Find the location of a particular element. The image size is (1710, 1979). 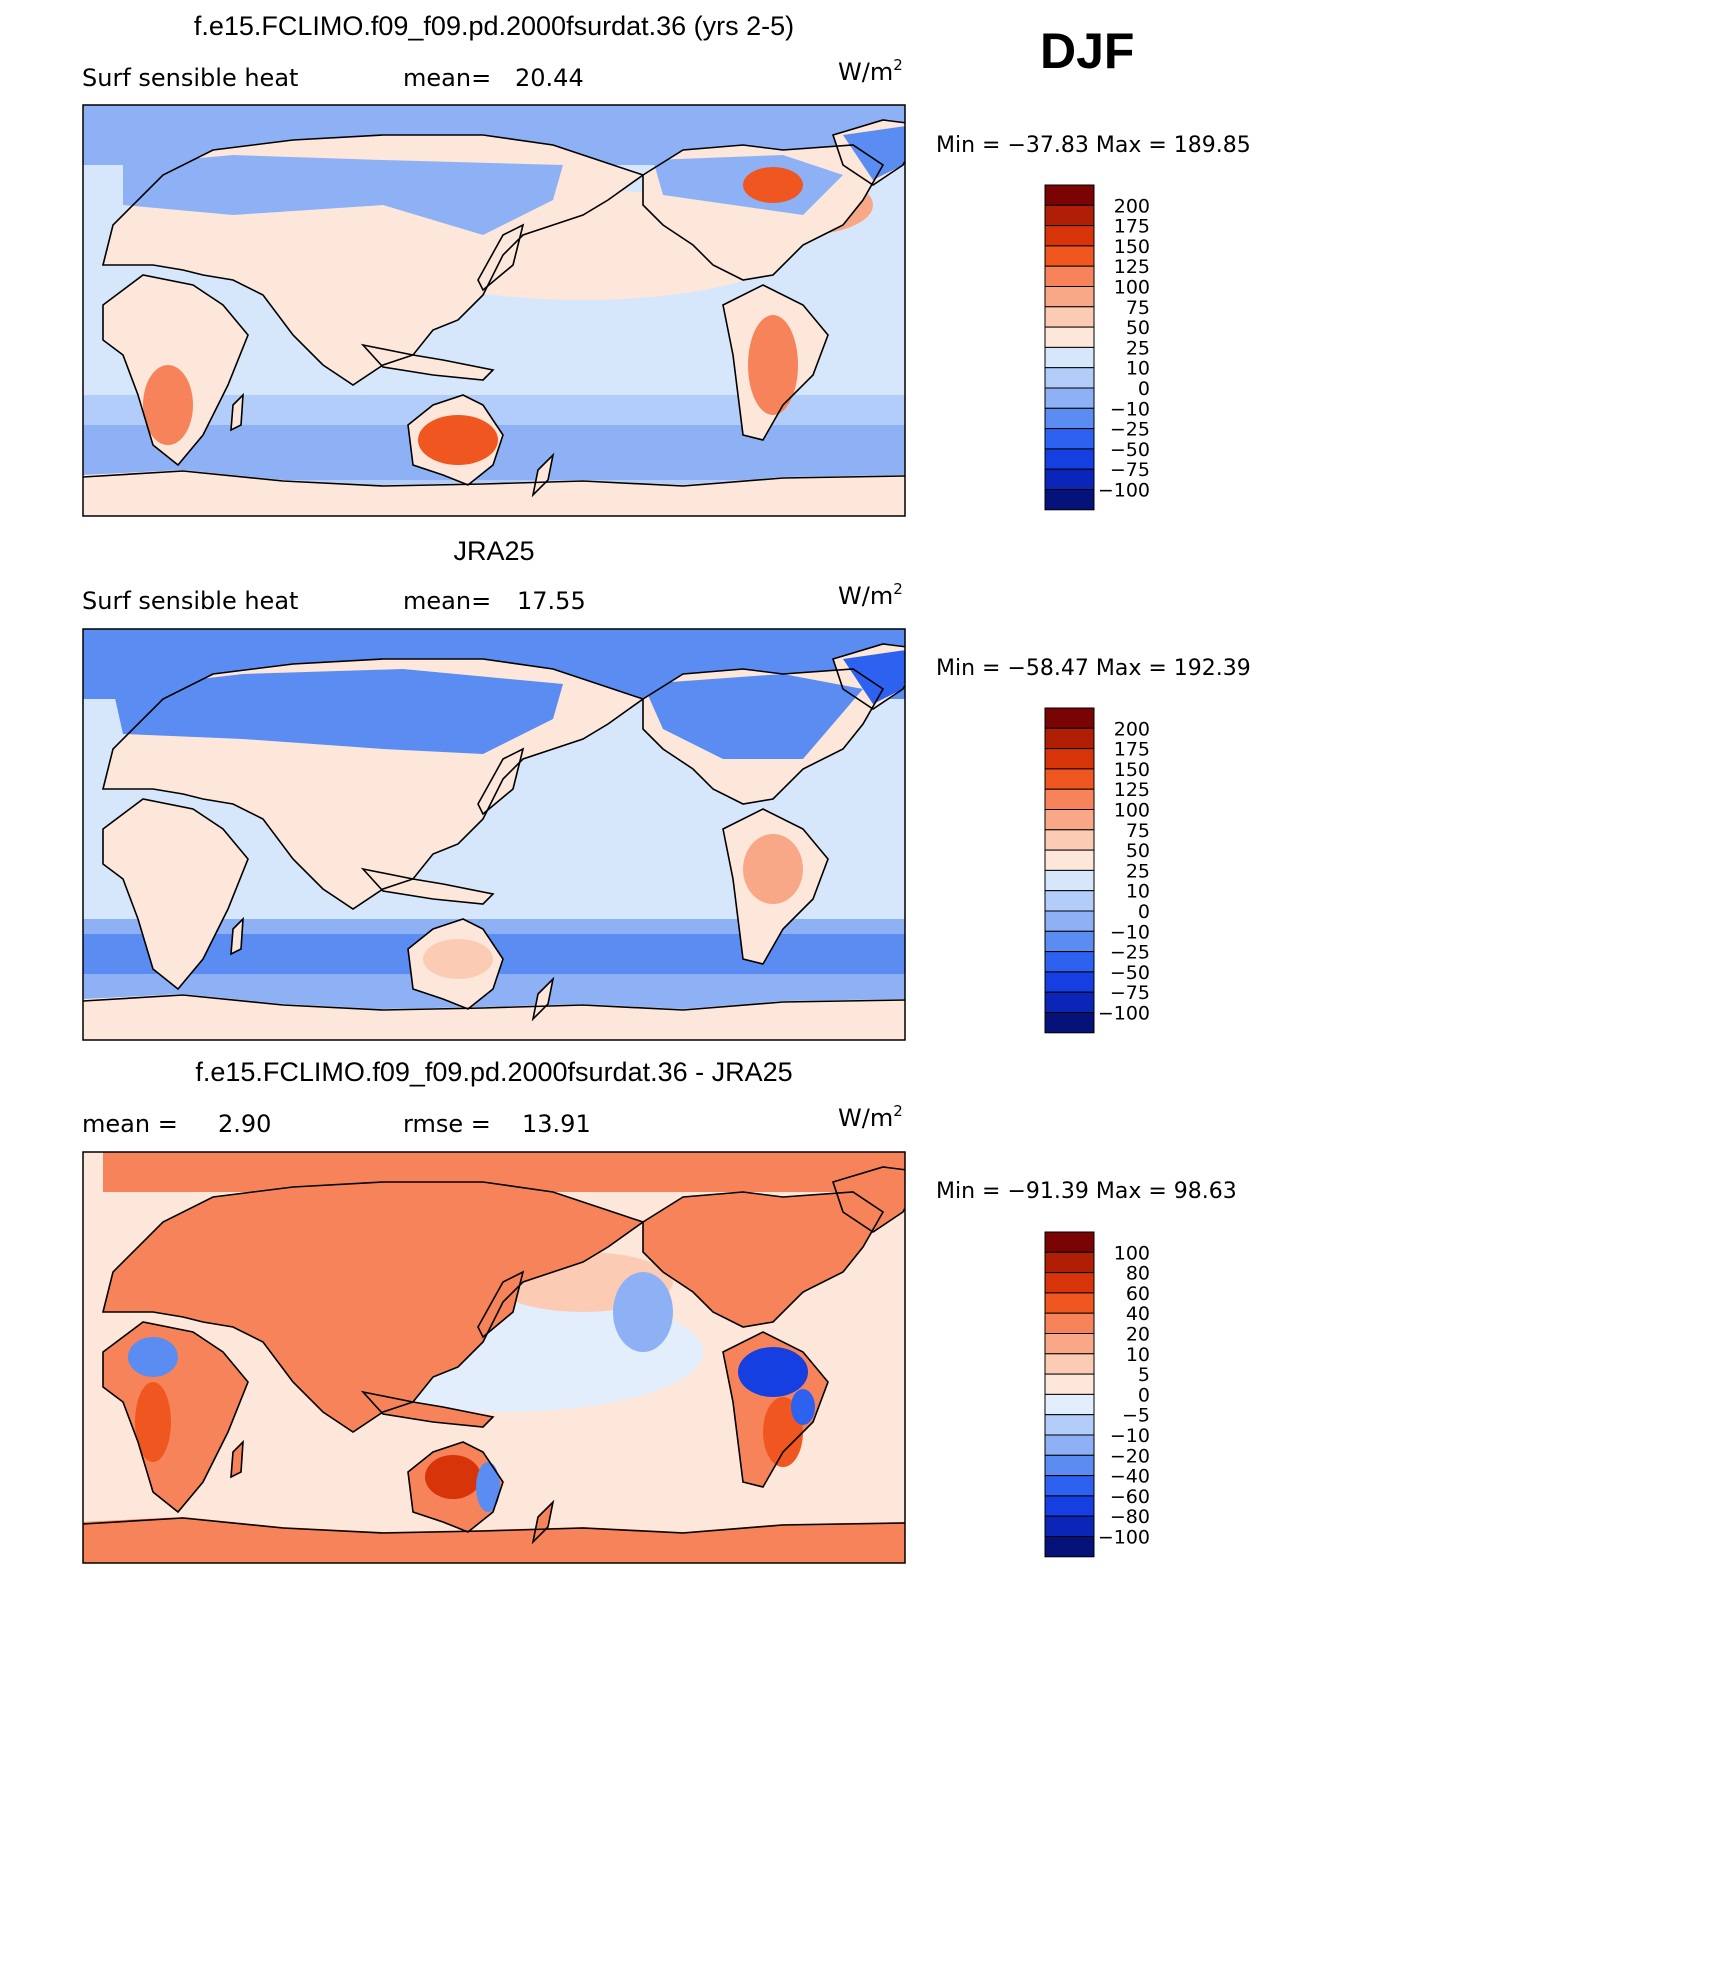

colorbar-tick-label: −80 is located at coordinates (1130, 1517).